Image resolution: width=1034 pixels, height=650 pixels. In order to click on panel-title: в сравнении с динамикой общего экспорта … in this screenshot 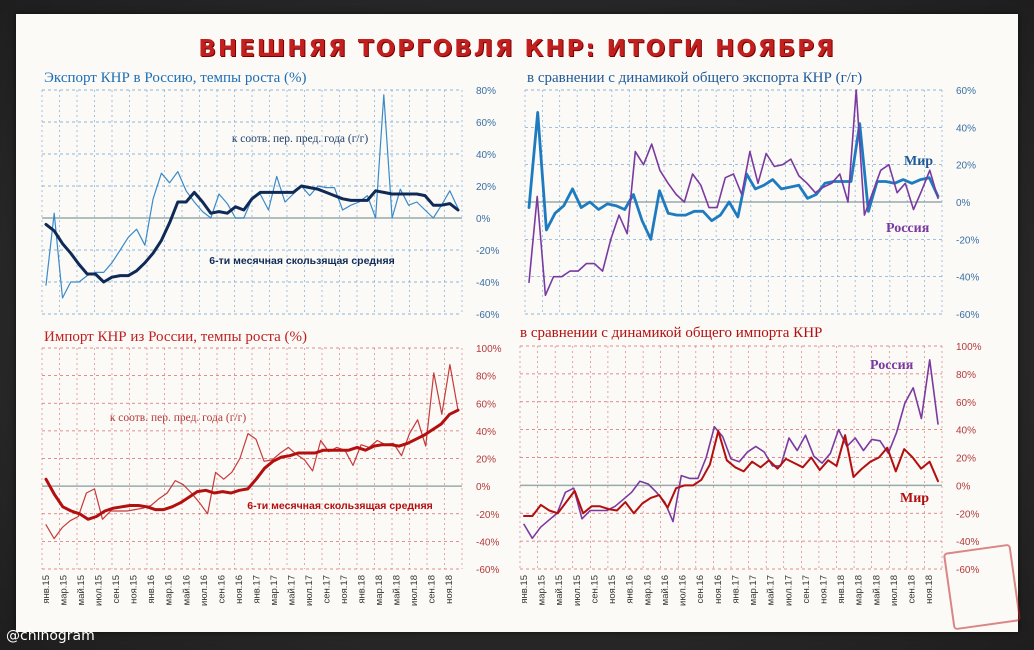, I will do `click(694, 78)`.